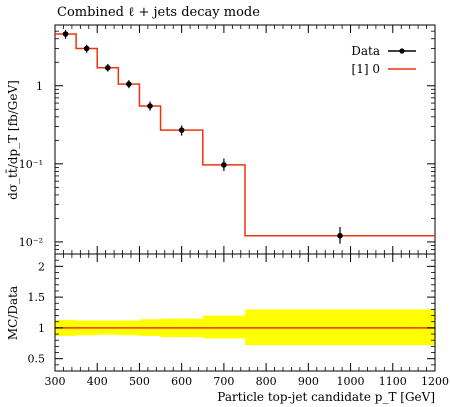 The width and height of the screenshot is (450, 407). Describe the element at coordinates (139, 381) in the screenshot. I see `x-tick-label: 500` at that location.